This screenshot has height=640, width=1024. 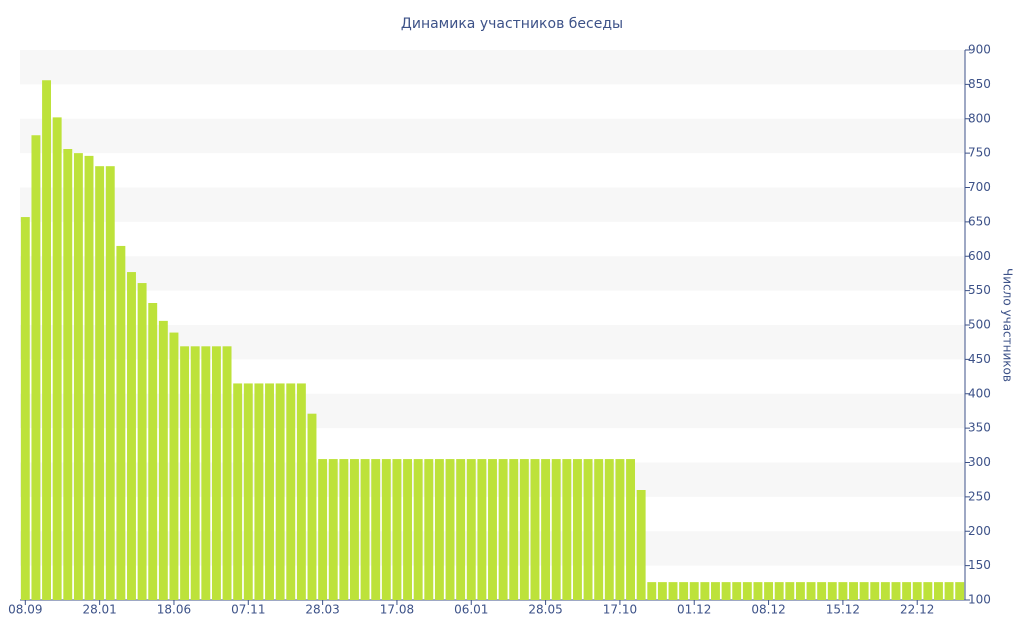 What do you see at coordinates (979, 600) in the screenshot?
I see `y-tick-label: 100` at bounding box center [979, 600].